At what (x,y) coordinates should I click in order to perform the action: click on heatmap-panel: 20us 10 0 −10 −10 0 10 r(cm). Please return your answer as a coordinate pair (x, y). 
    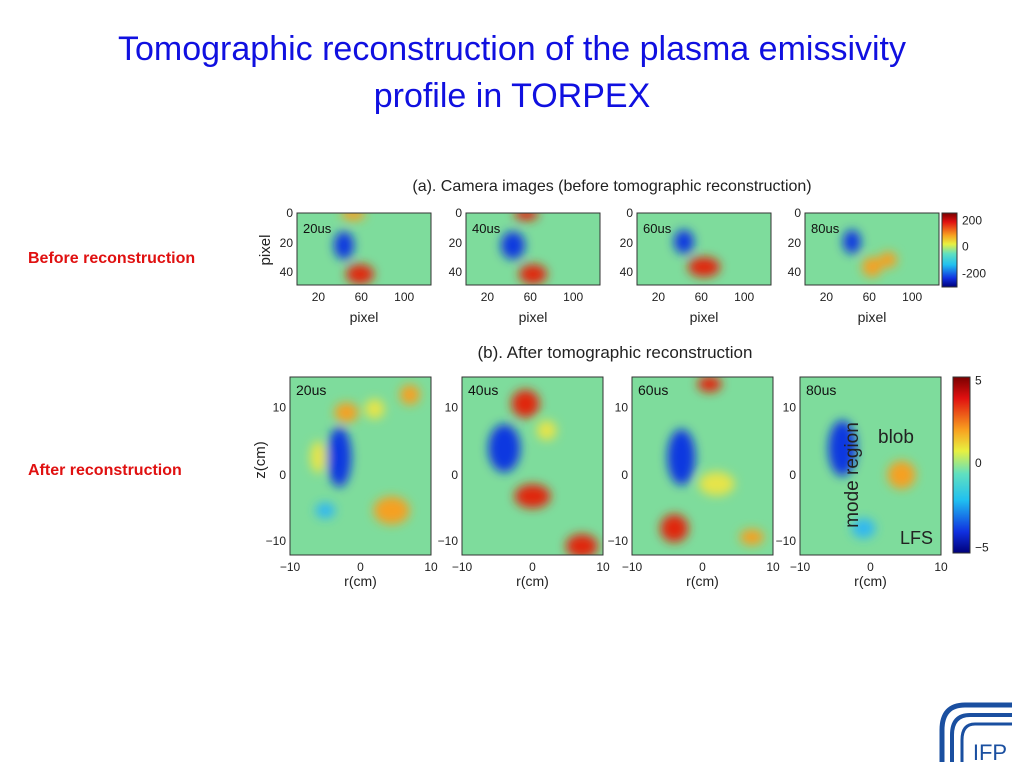
    Looking at the image, I should click on (352, 482).